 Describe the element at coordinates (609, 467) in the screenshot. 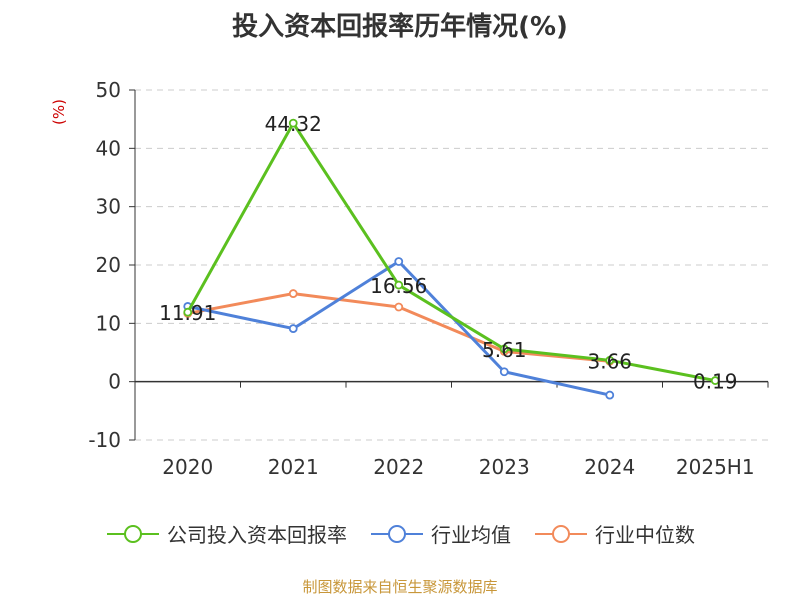

I see `x-tick-label: 2024` at that location.